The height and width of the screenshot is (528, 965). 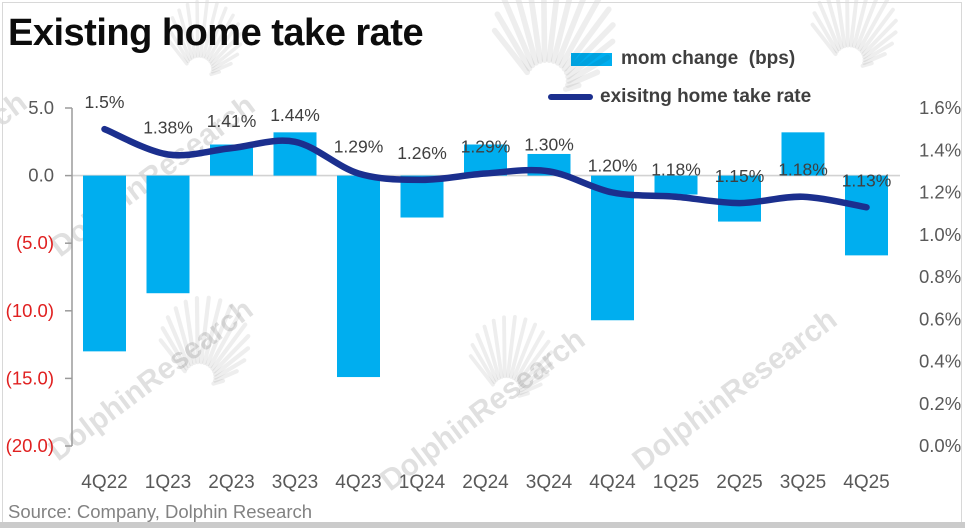 I want to click on legend-item-bar: mom change (bps), so click(x=748, y=59).